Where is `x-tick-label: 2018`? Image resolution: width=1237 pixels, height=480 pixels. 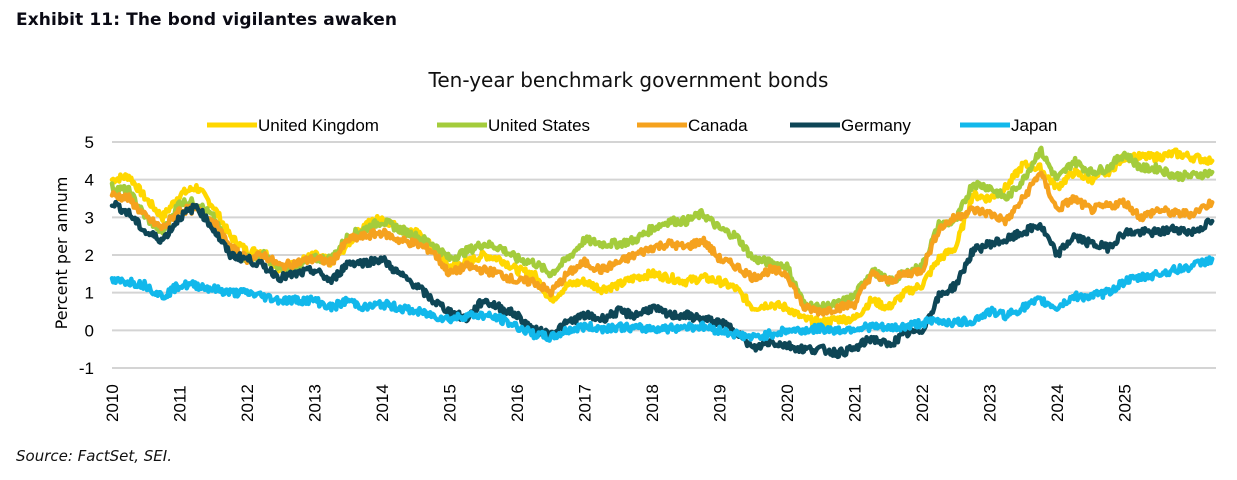 x-tick-label: 2018 is located at coordinates (652, 403).